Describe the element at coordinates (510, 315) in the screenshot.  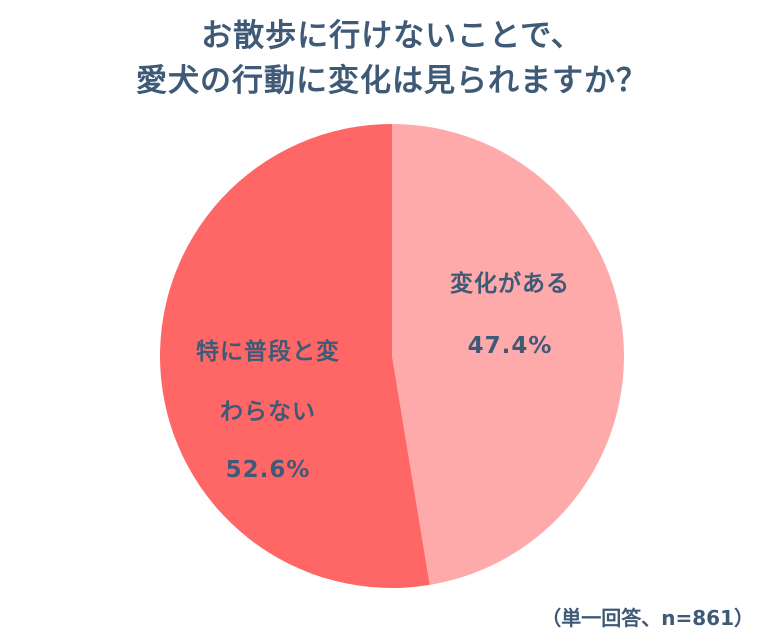
I see `slice-label-henka-ga-aru: 変化がある 47.4%` at that location.